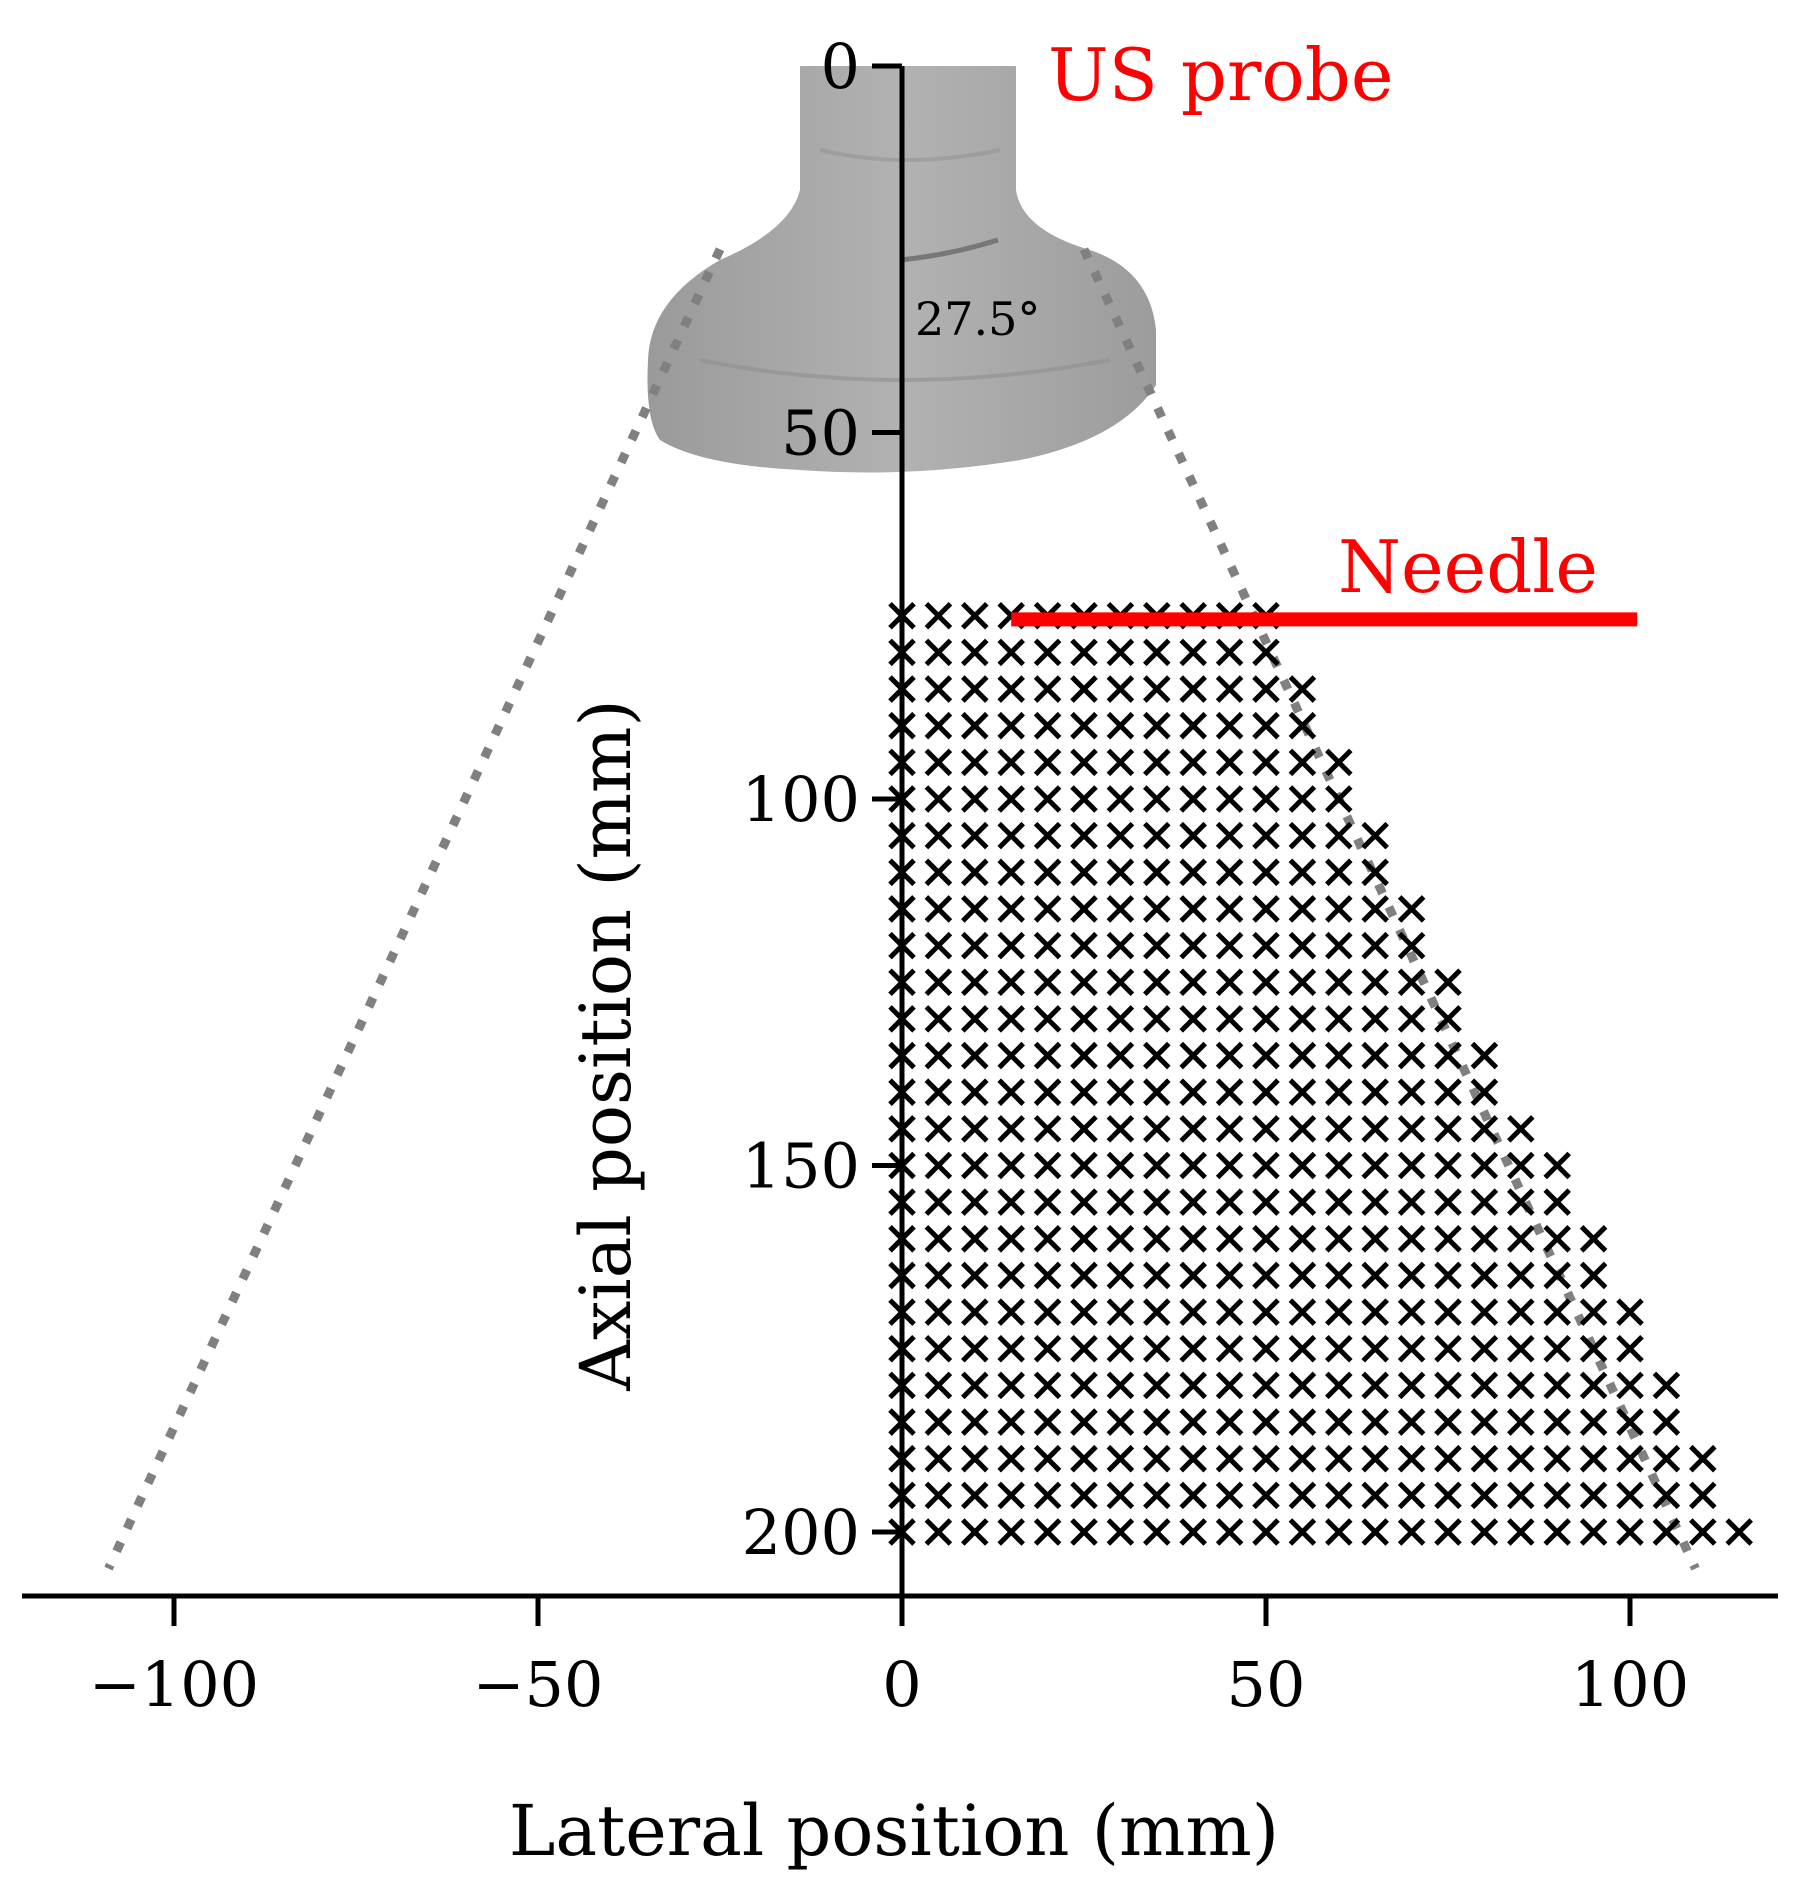 This screenshot has width=1820, height=1886. Describe the element at coordinates (801, 799) in the screenshot. I see `y-tick-label: 100` at that location.